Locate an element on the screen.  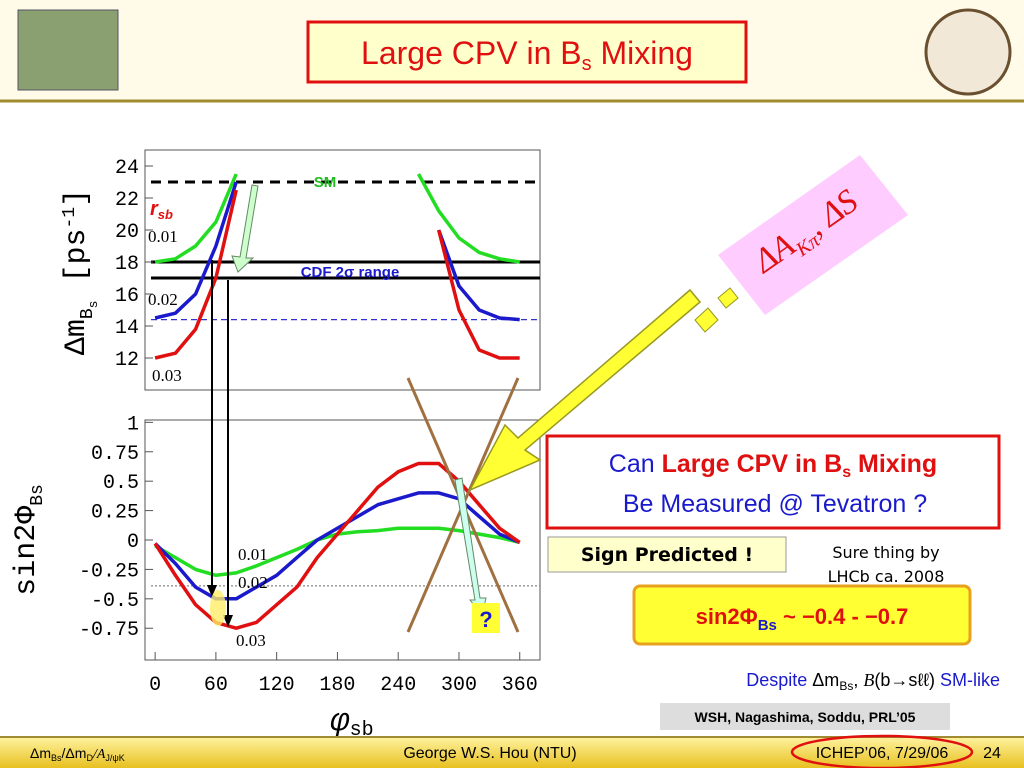
qmark-box is located at coordinates (486, 618).